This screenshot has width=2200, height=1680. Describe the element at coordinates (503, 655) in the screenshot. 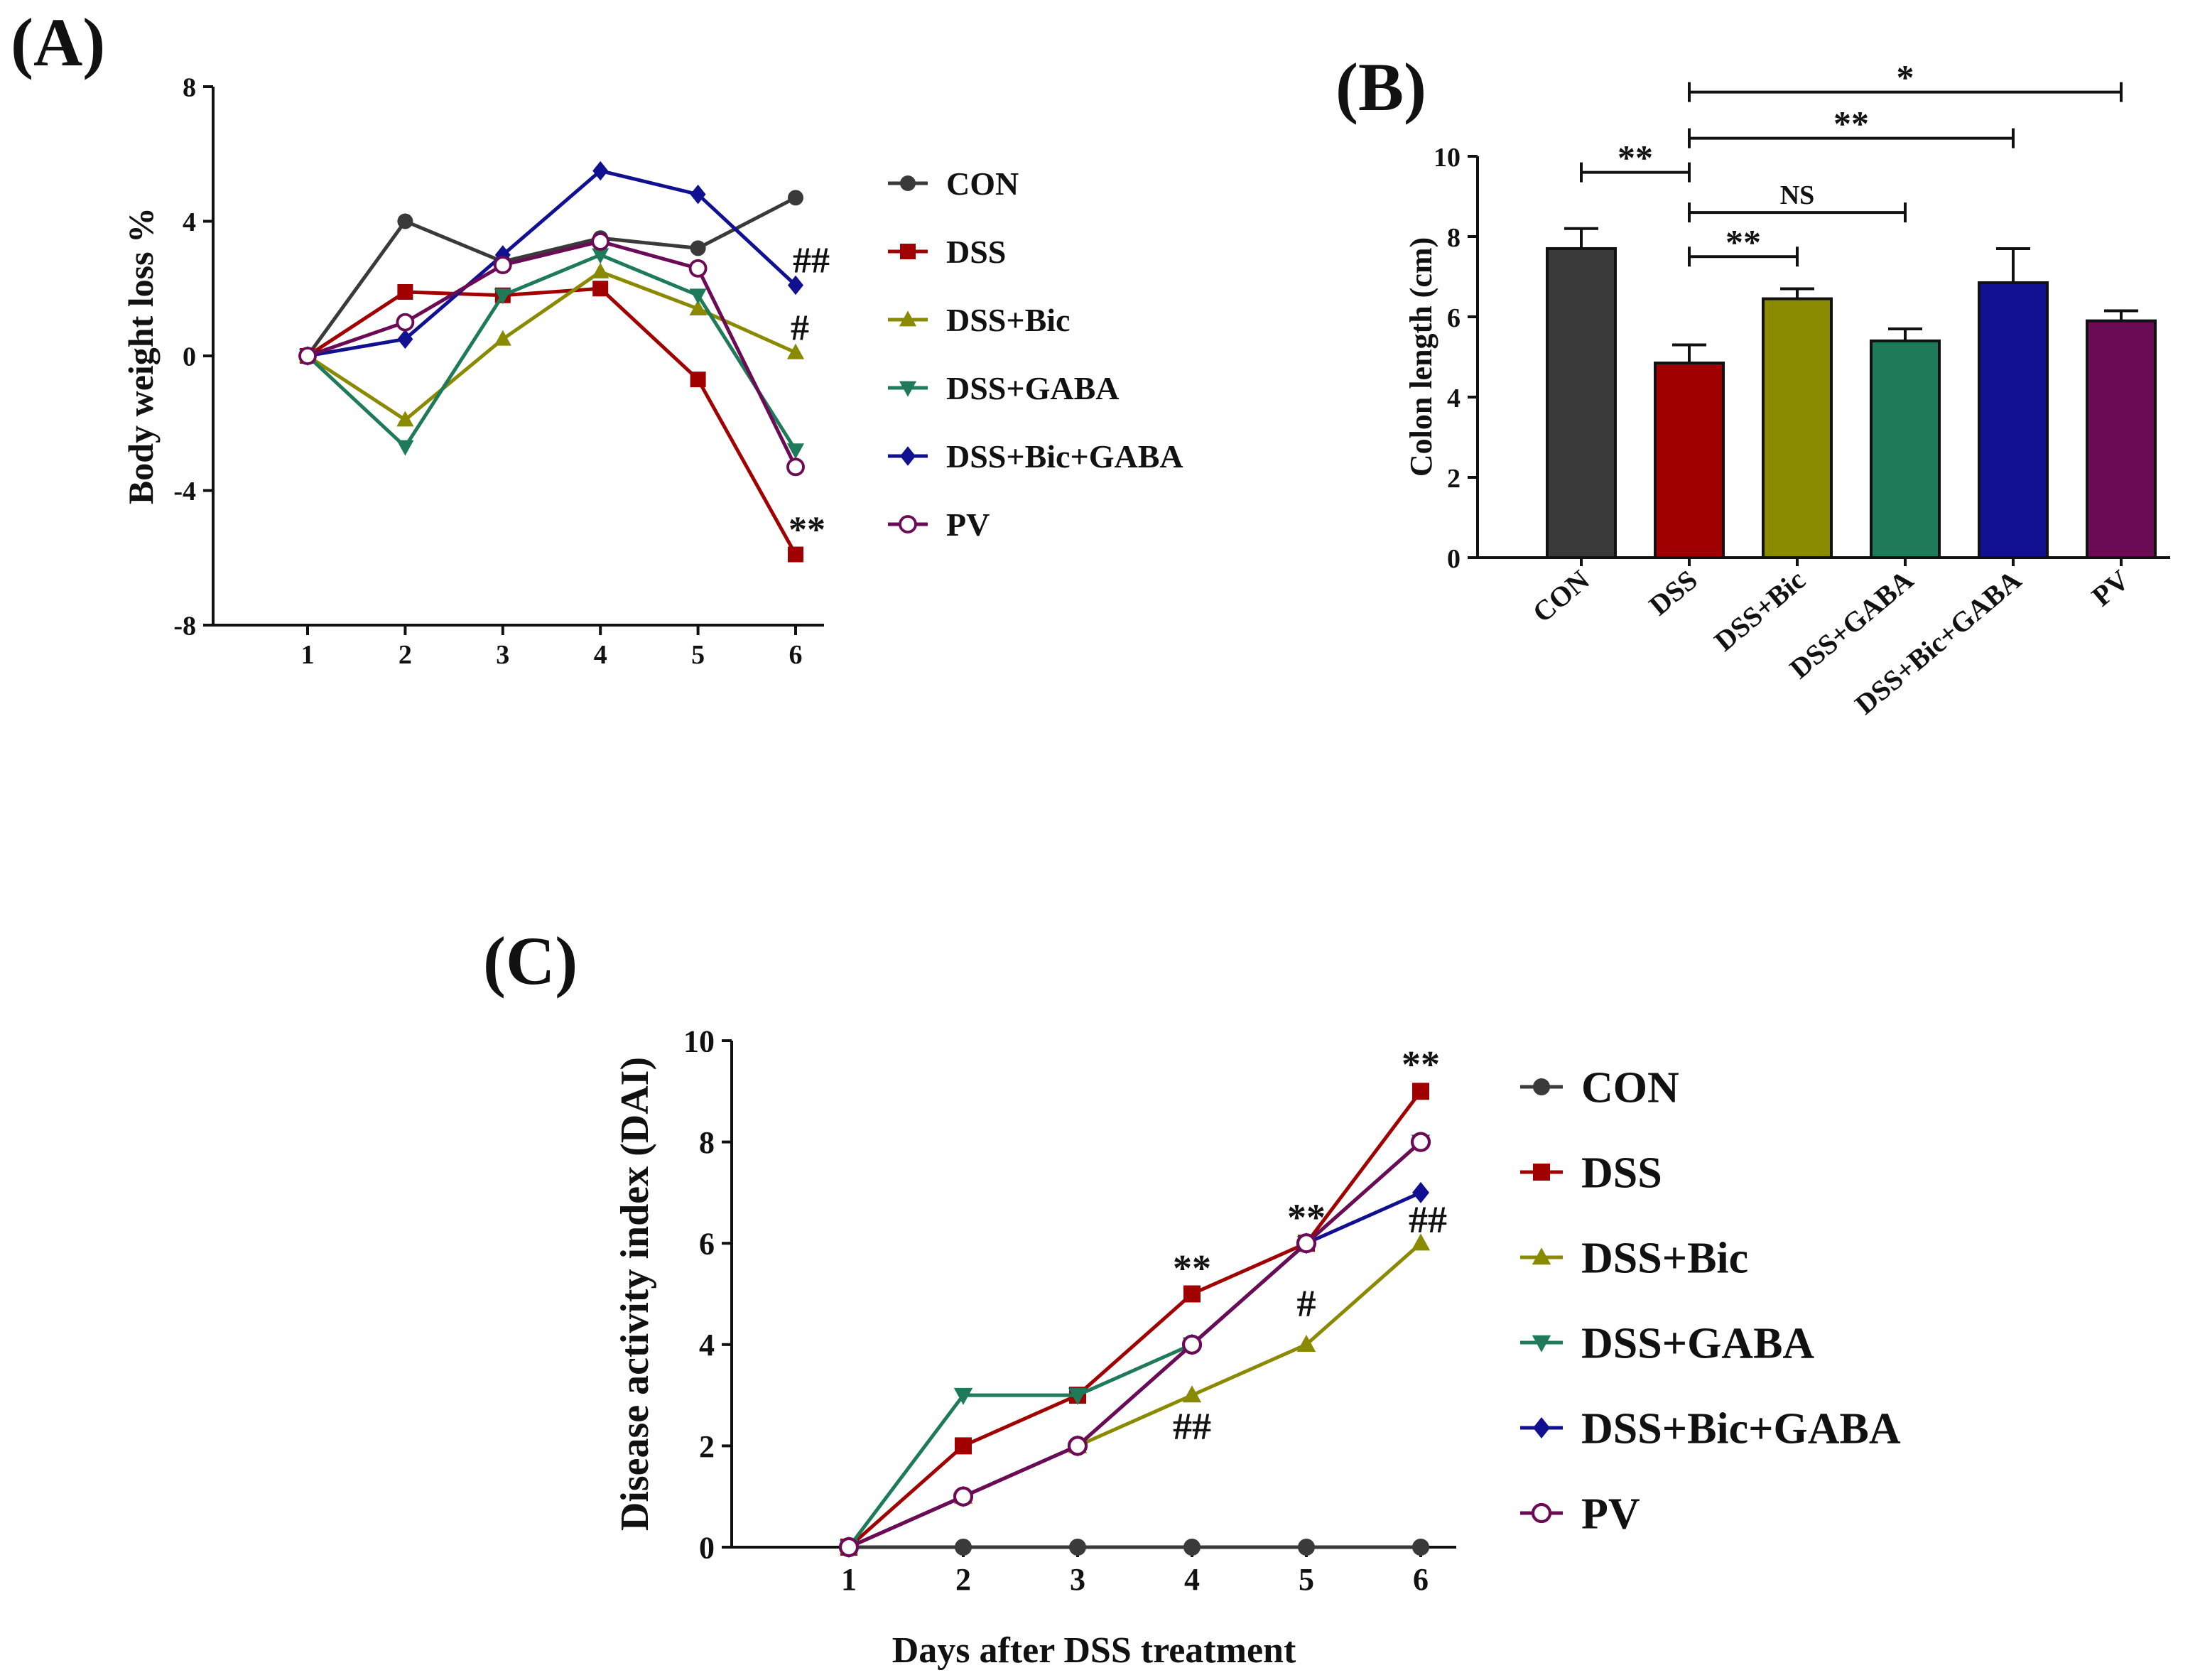

I see `x-tick-label: 3` at that location.